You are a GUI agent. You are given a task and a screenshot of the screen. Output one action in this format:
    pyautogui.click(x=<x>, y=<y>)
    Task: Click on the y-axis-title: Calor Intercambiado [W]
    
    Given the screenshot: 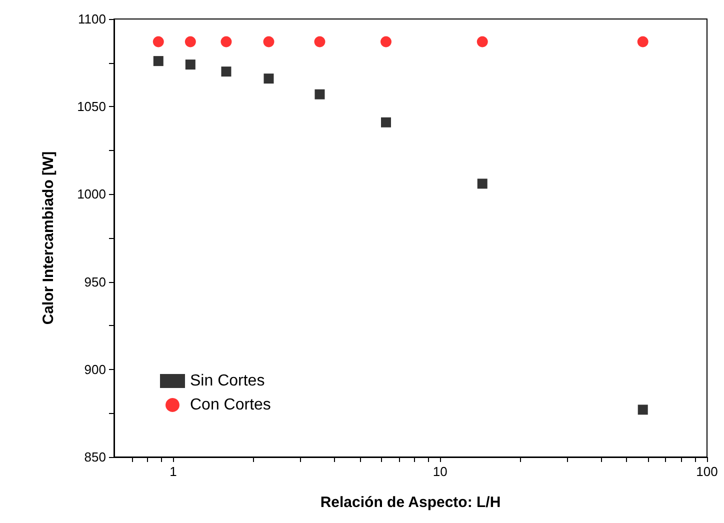 What is the action you would take?
    pyautogui.click(x=48, y=238)
    